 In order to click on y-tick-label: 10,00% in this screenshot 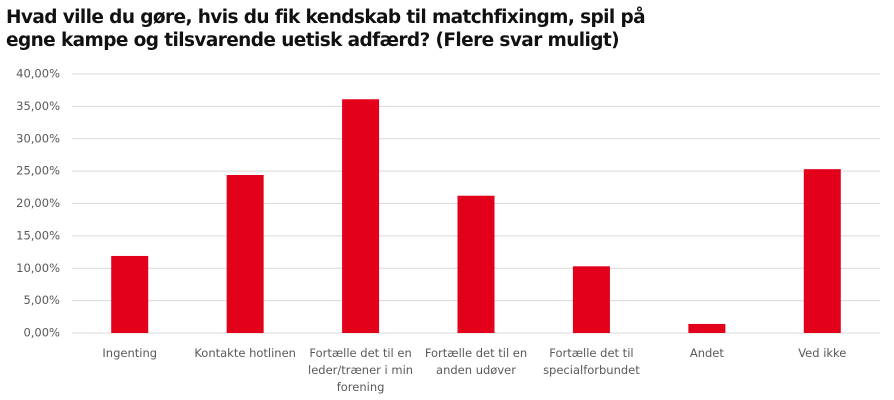, I will do `click(38, 268)`.